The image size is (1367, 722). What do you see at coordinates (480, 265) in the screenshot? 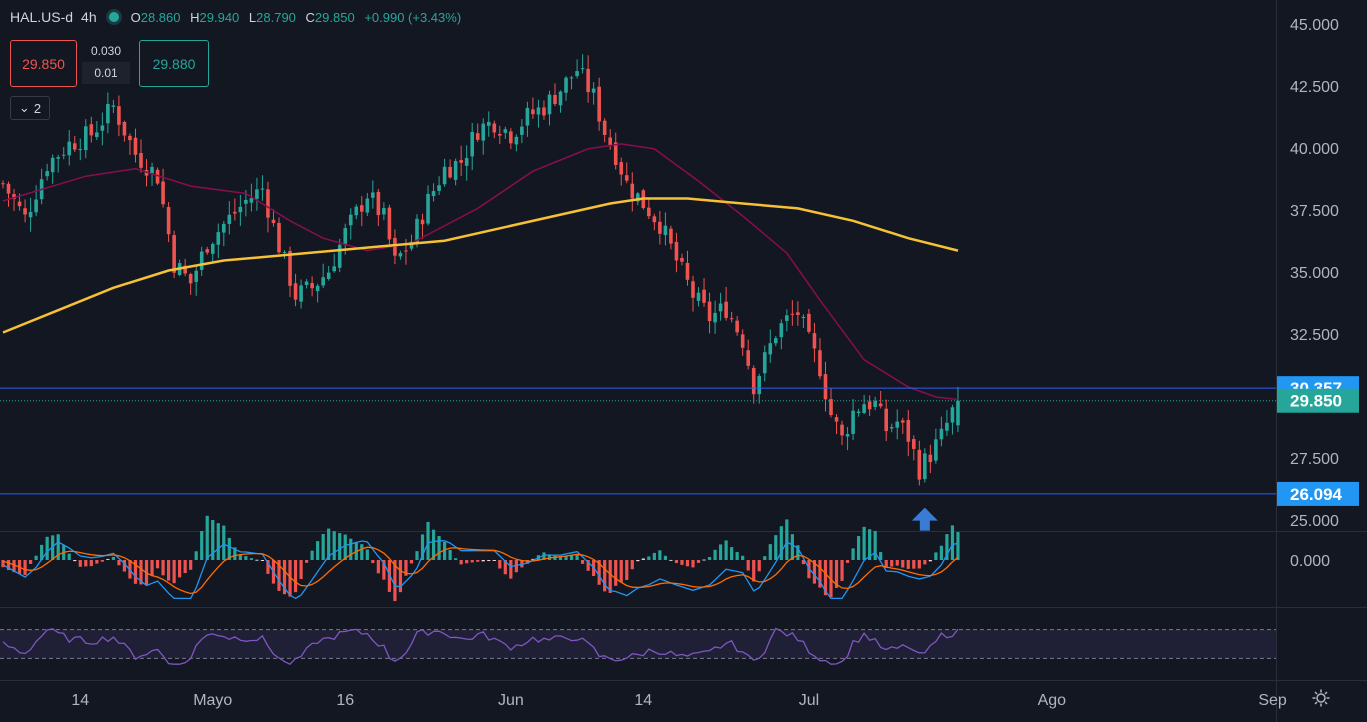
I see `ma-slow-line` at bounding box center [480, 265].